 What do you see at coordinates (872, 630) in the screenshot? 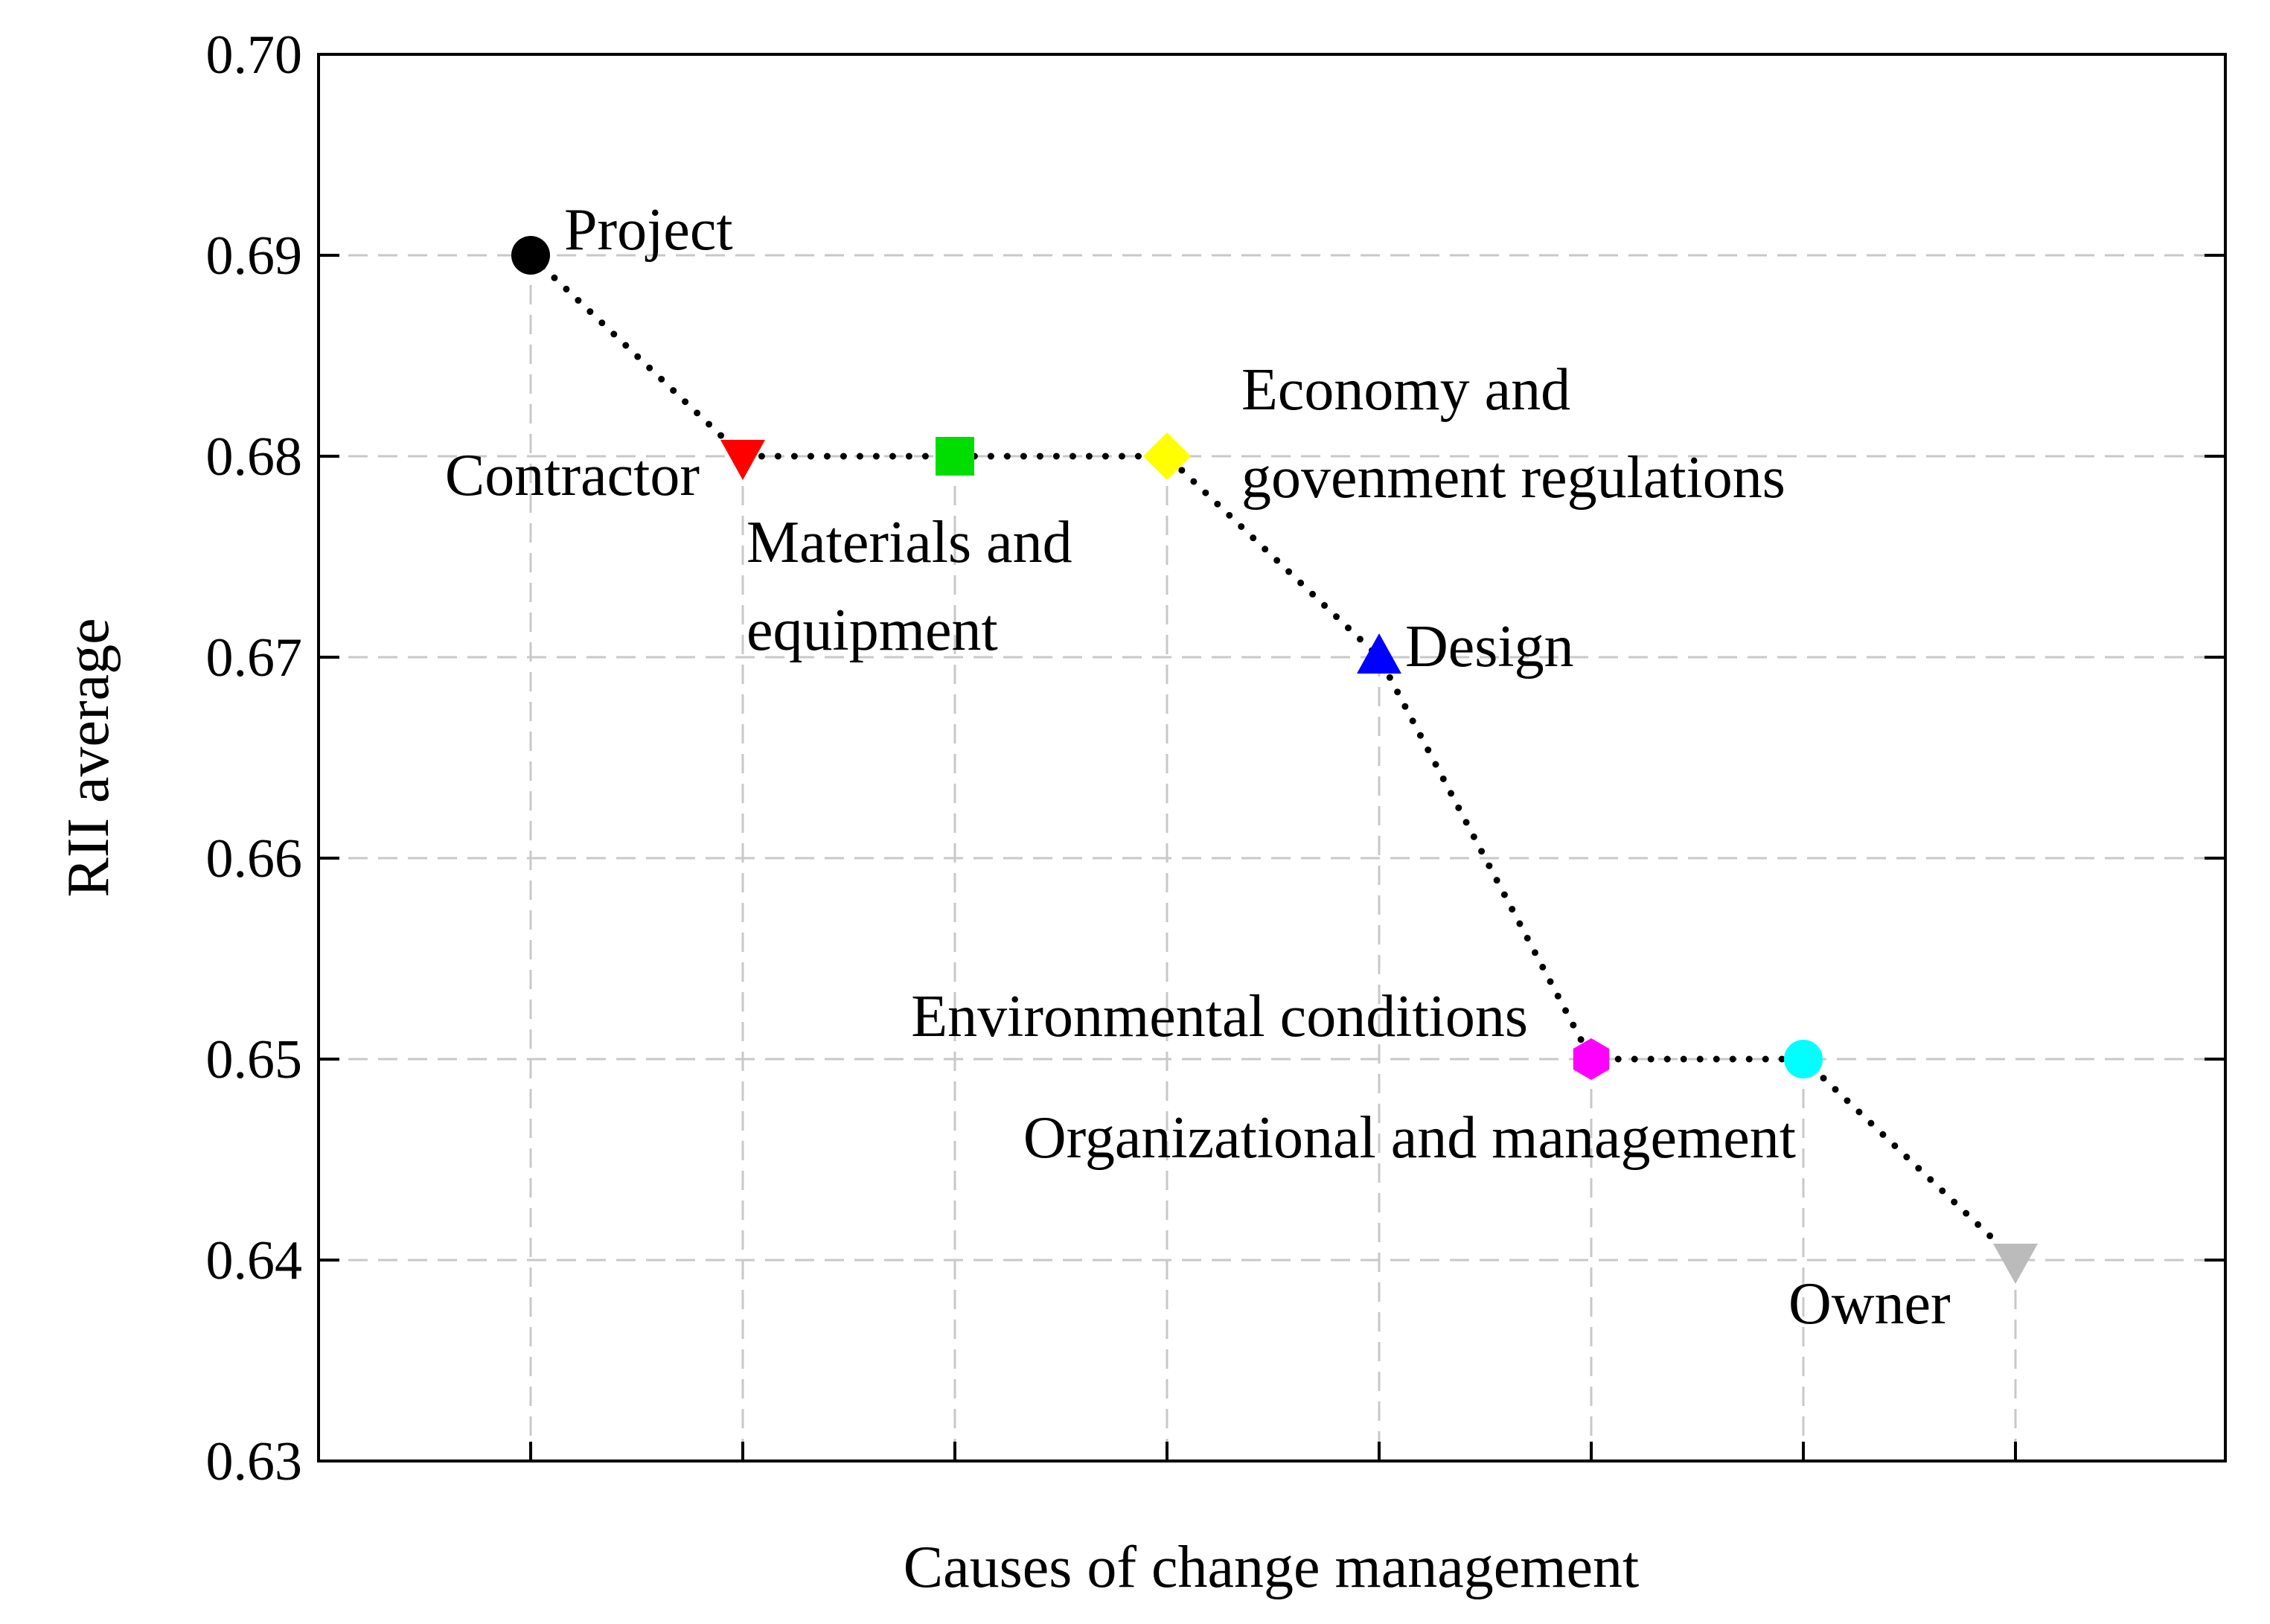
I see `point-label: equipment` at bounding box center [872, 630].